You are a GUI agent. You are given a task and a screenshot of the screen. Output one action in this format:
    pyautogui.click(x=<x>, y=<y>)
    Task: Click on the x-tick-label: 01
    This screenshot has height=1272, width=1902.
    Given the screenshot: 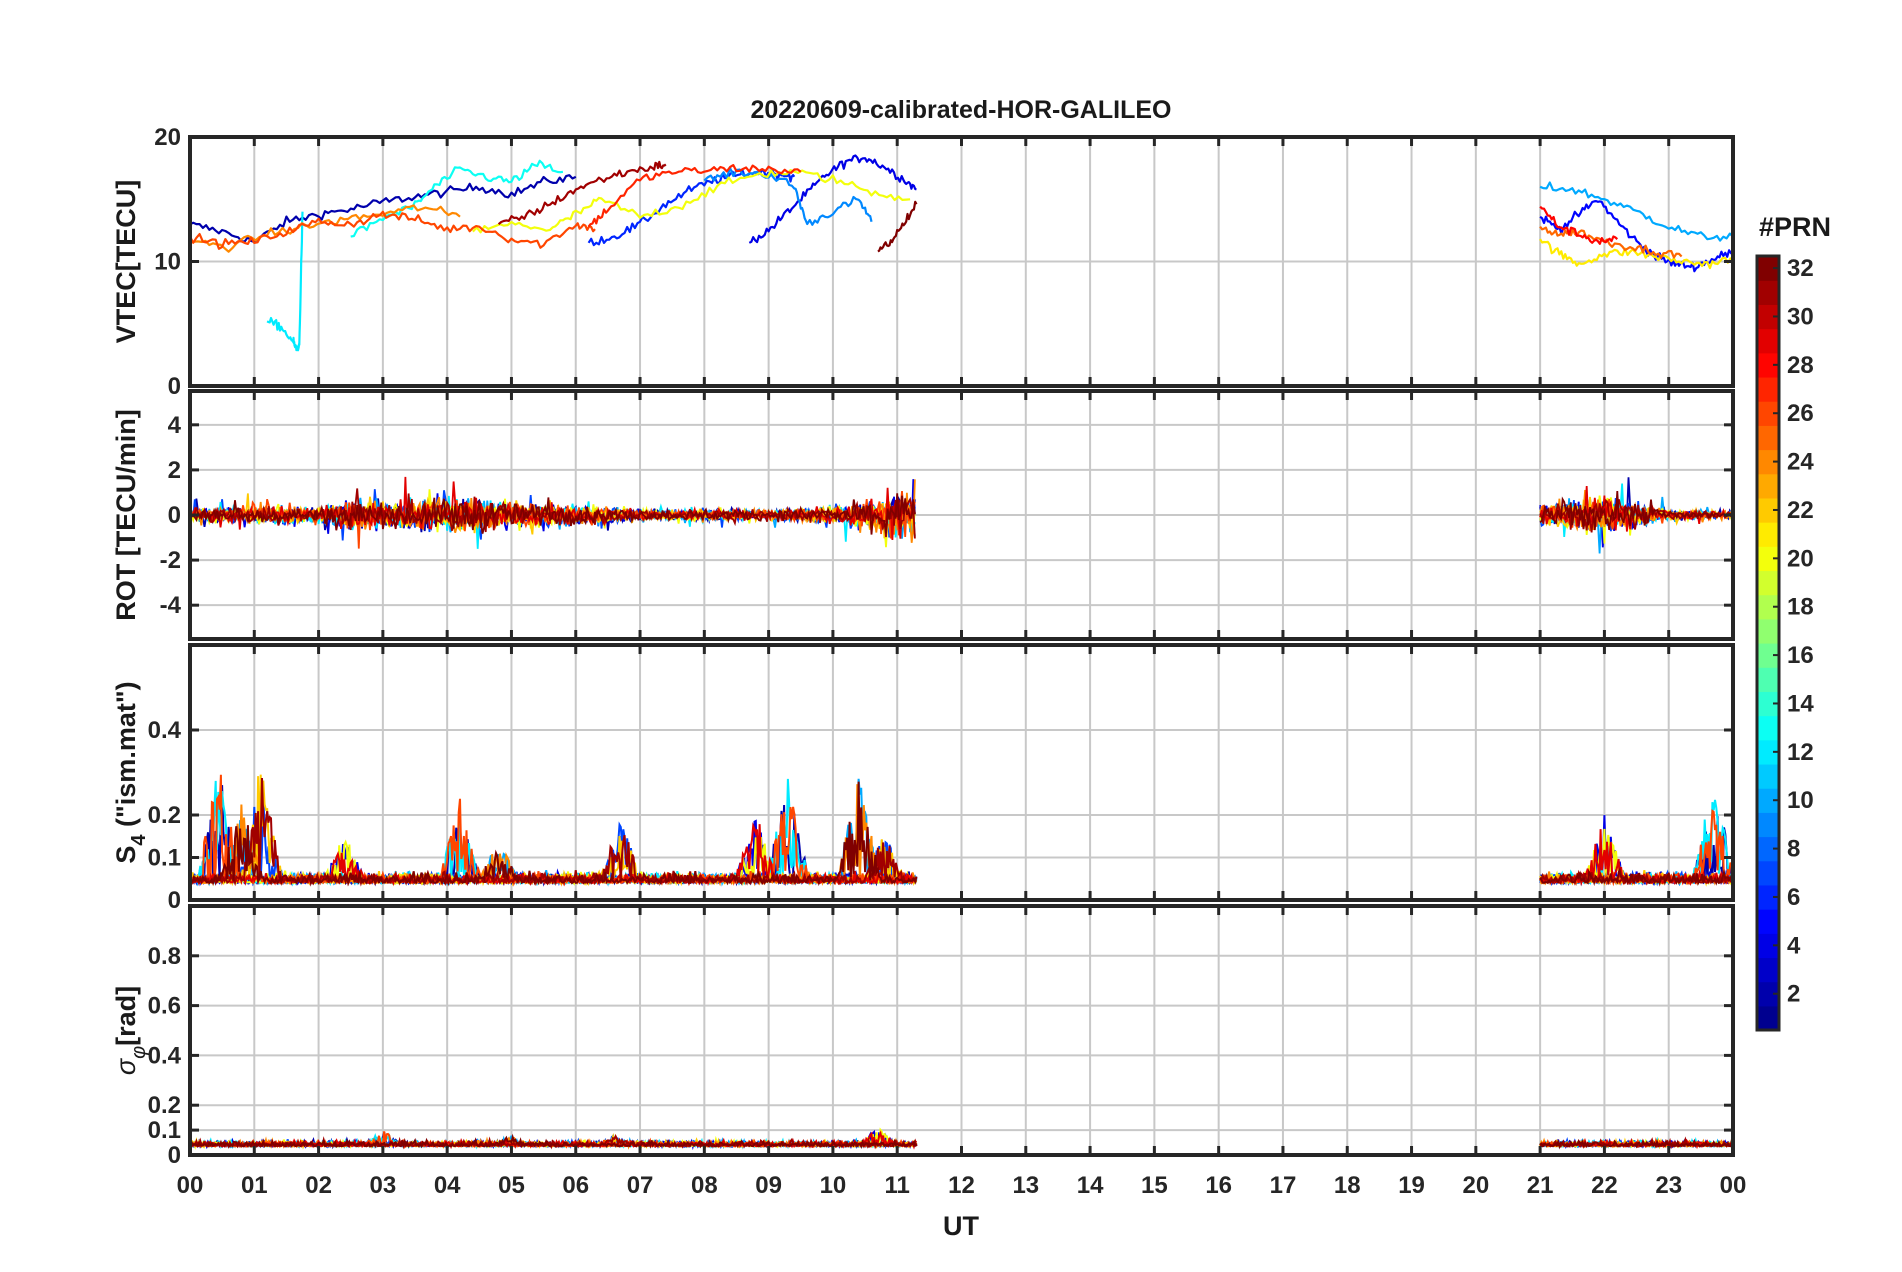 What is the action you would take?
    pyautogui.click(x=254, y=1185)
    